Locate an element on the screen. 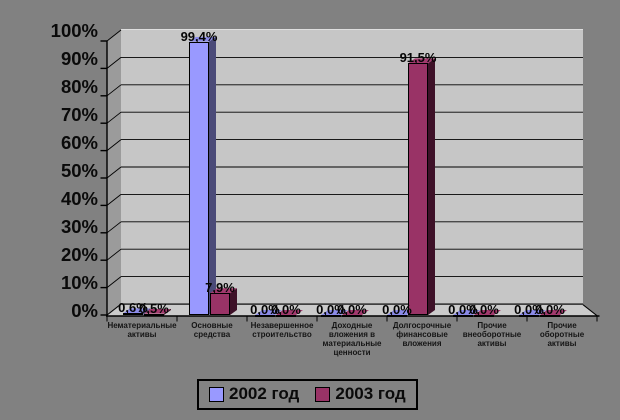  data-label-2003-cat1: 0,5% is located at coordinates (154, 308).